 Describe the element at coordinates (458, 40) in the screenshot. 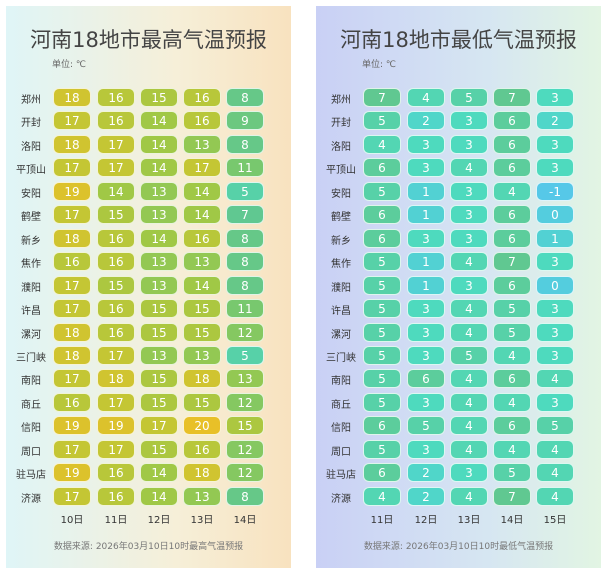

I see `panel-title: 河南18地市最低气温预报` at that location.